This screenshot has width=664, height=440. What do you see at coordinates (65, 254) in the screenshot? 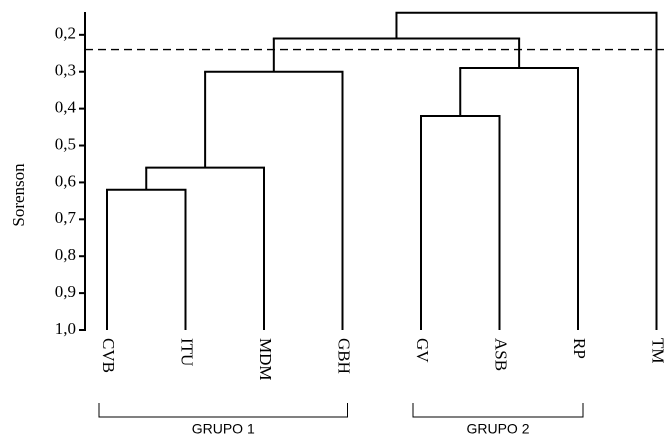
I see `y-tick-label: 0,8` at bounding box center [65, 254].